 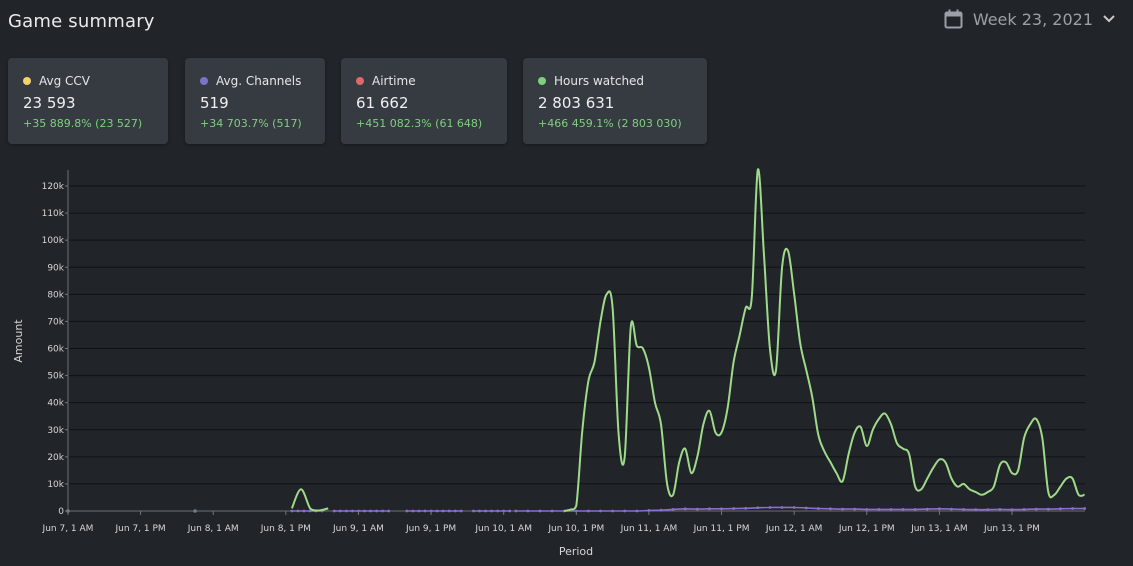 I want to click on y-tick-label: 60k, so click(x=55, y=350).